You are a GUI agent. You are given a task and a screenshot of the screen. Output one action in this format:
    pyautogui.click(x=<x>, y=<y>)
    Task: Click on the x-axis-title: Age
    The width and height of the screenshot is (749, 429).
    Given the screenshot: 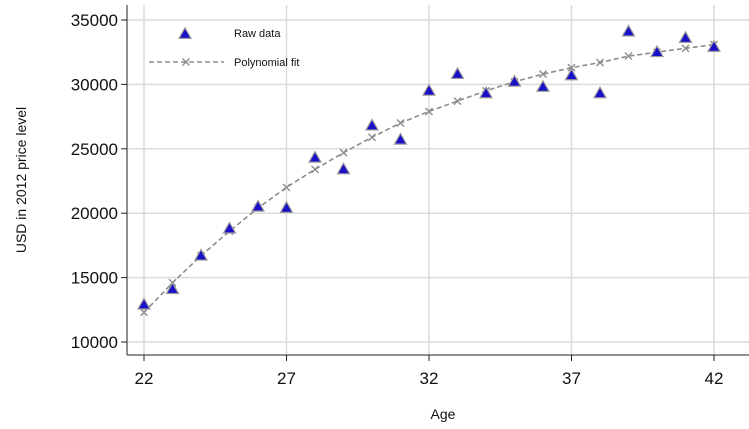 What is the action you would take?
    pyautogui.click(x=443, y=414)
    